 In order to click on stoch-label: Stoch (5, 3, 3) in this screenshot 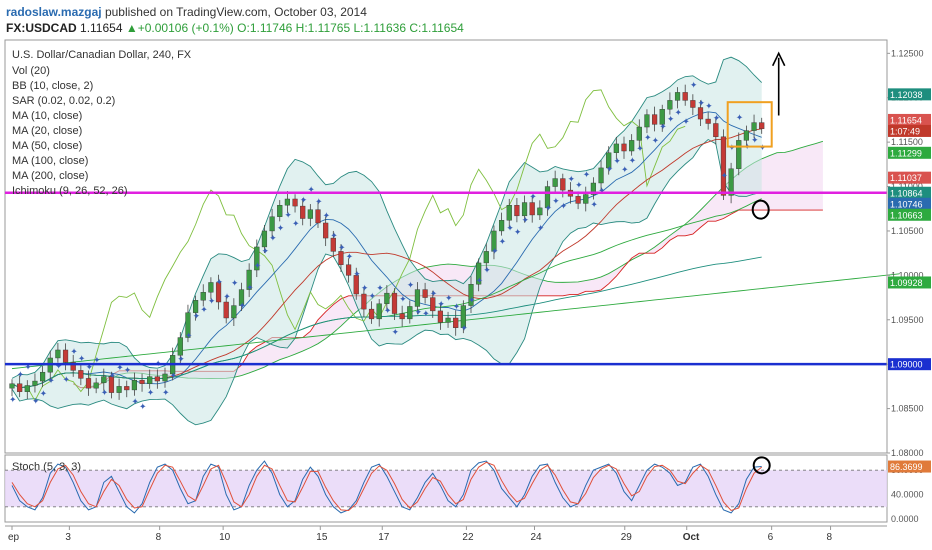, I will do `click(46, 467)`.